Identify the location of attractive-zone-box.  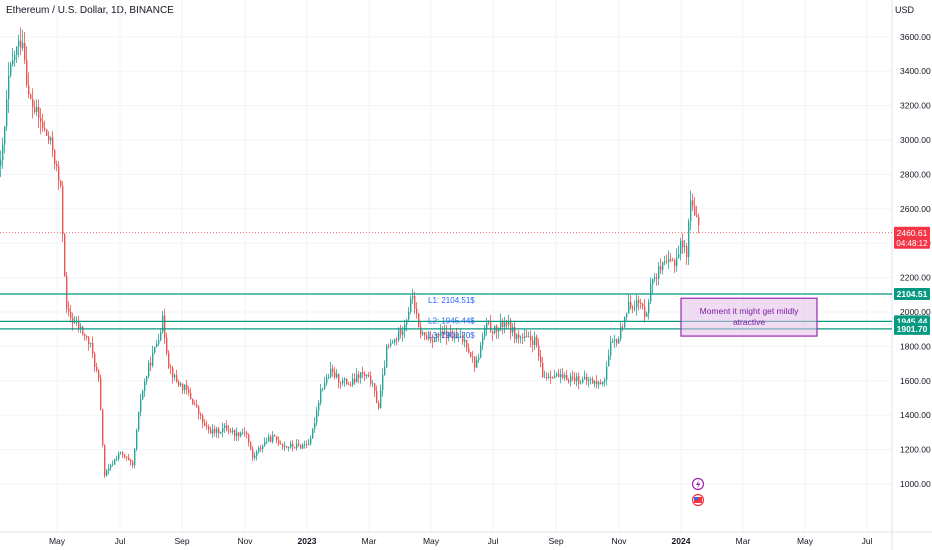
(749, 317).